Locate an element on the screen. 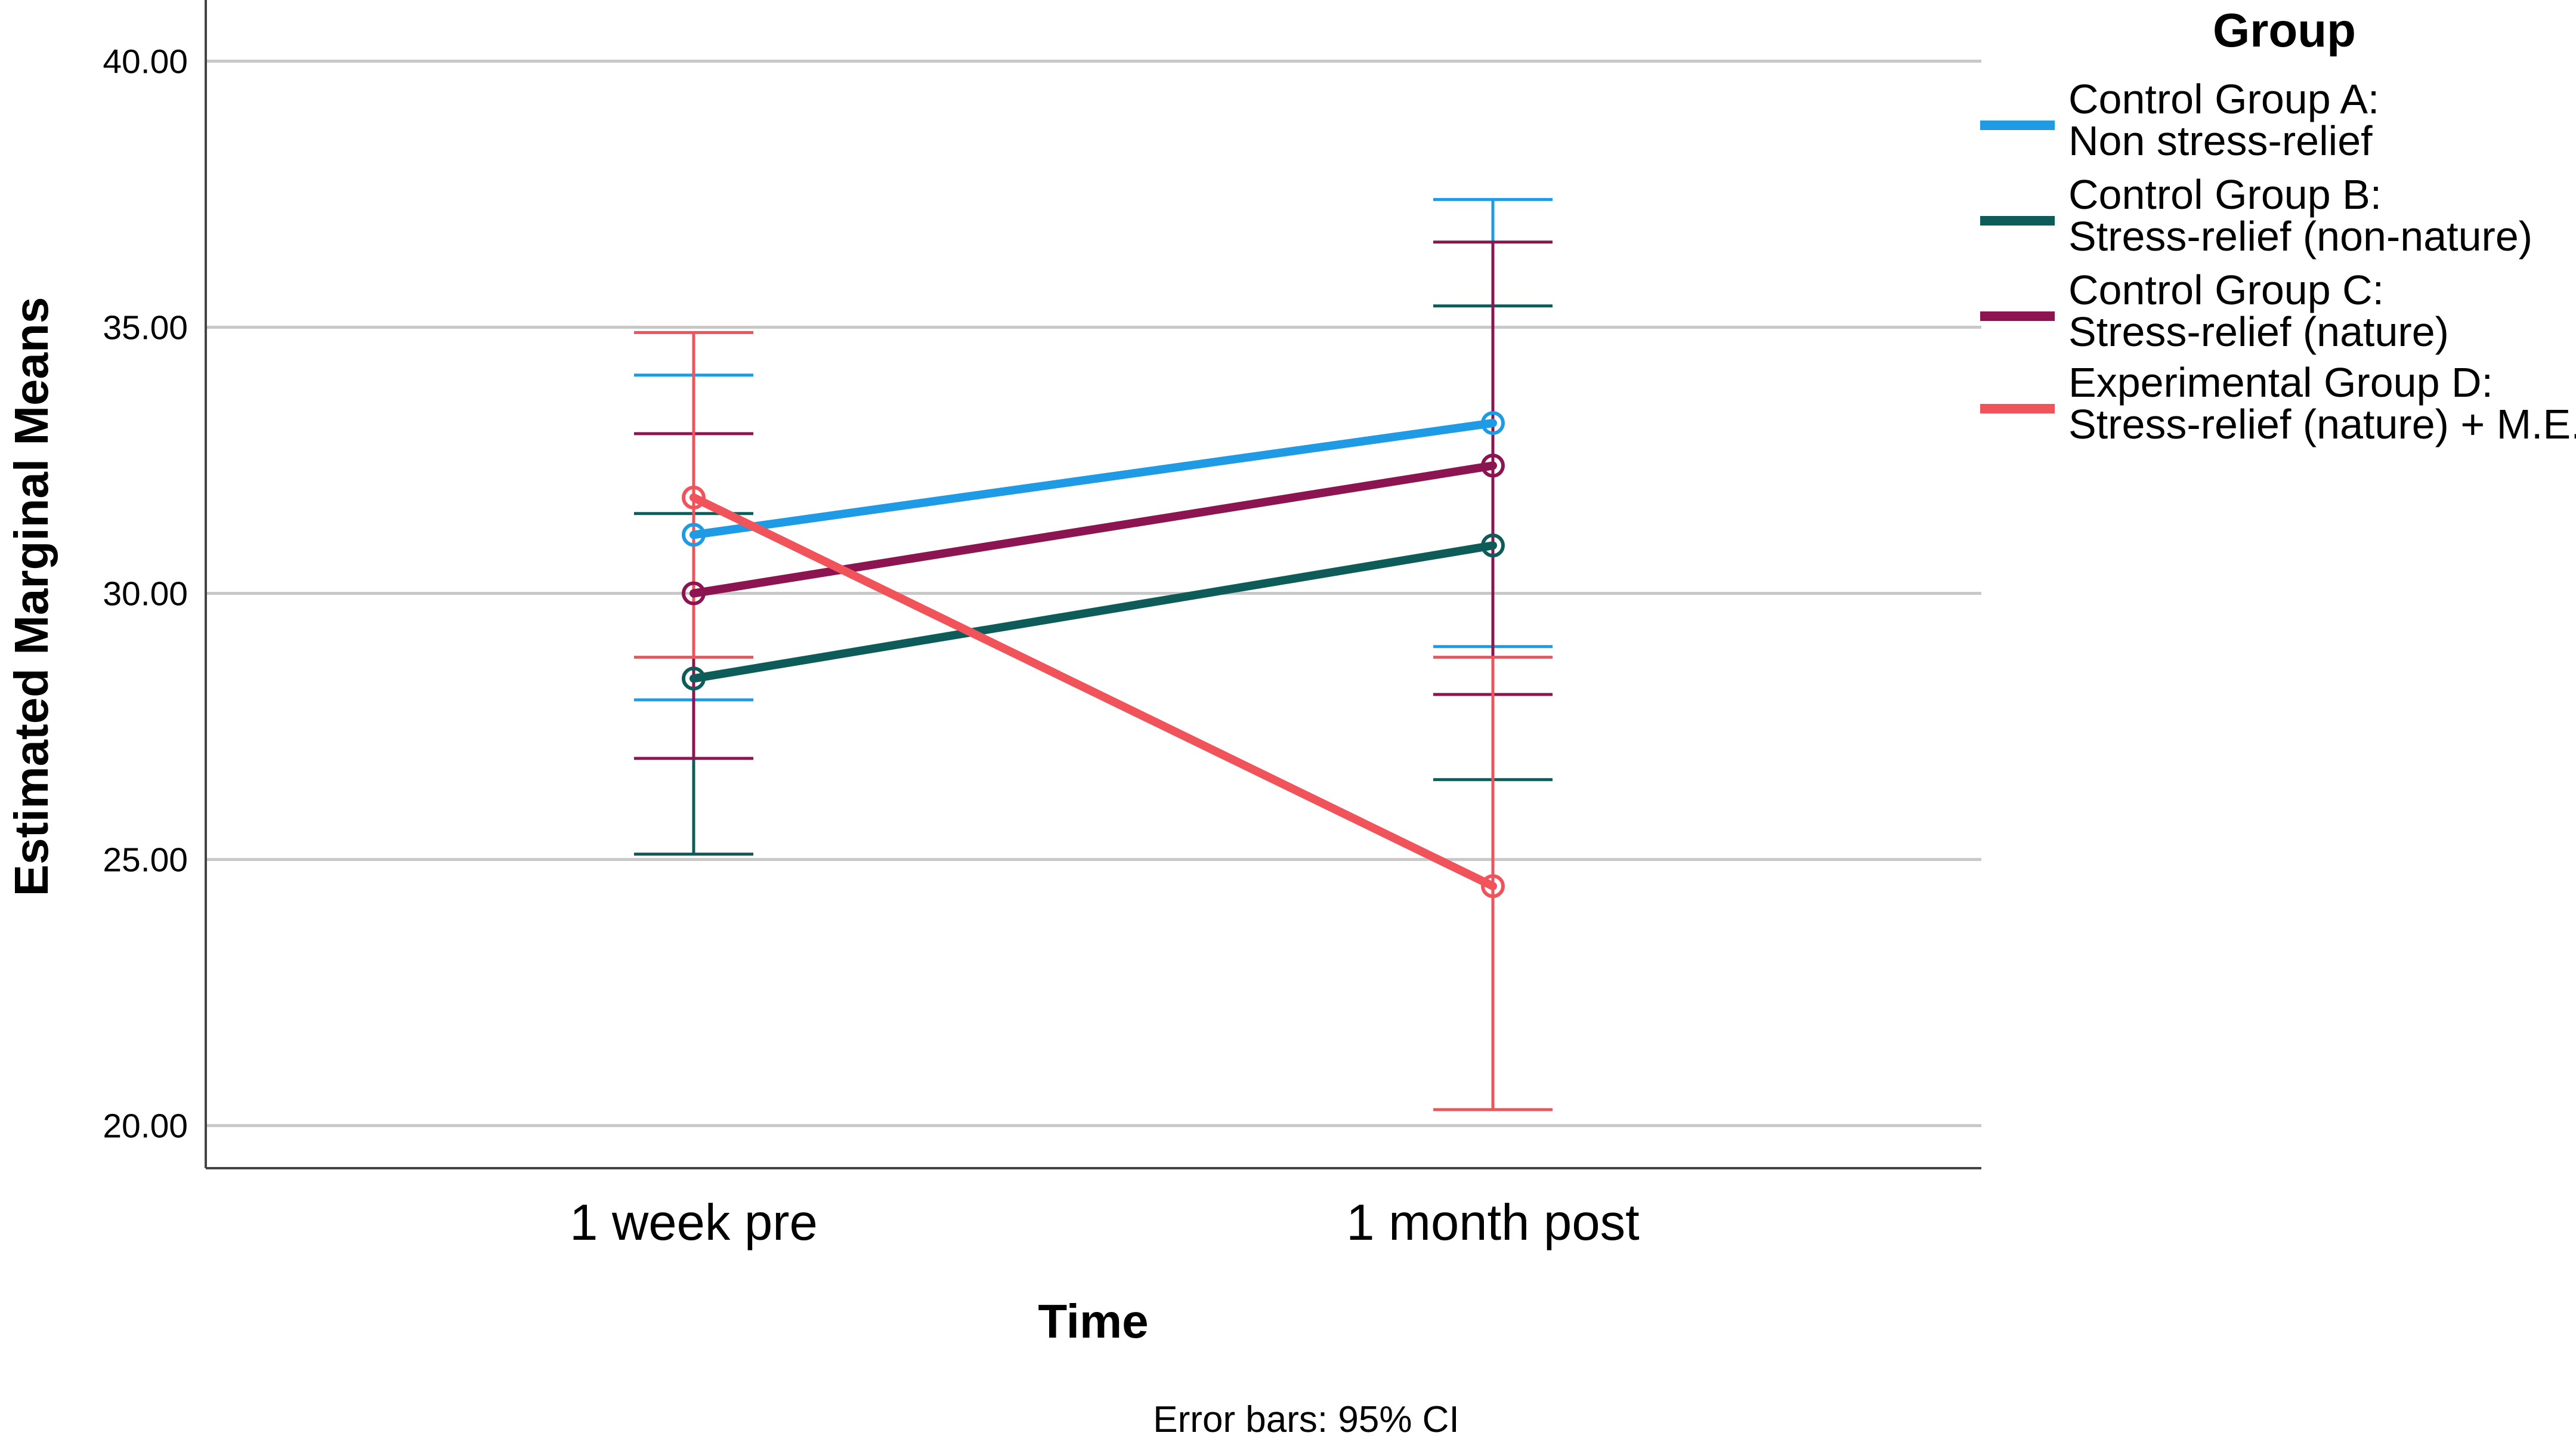 Image resolution: width=2576 pixels, height=1448 pixels. legend-label: Non stress-relief is located at coordinates (2220, 141).